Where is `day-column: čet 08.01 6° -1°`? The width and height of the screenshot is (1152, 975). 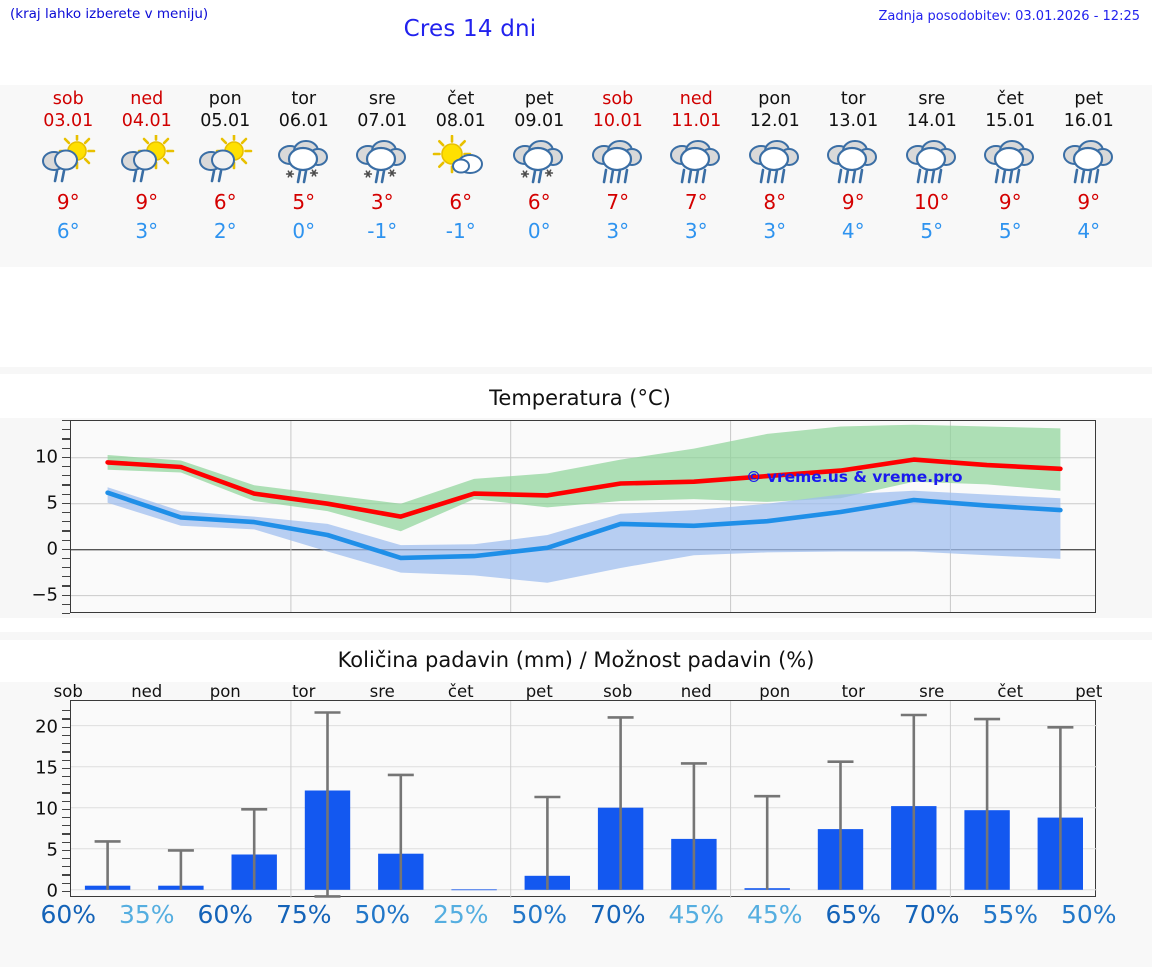
day-column: čet 08.01 6° -1° is located at coordinates (461, 176).